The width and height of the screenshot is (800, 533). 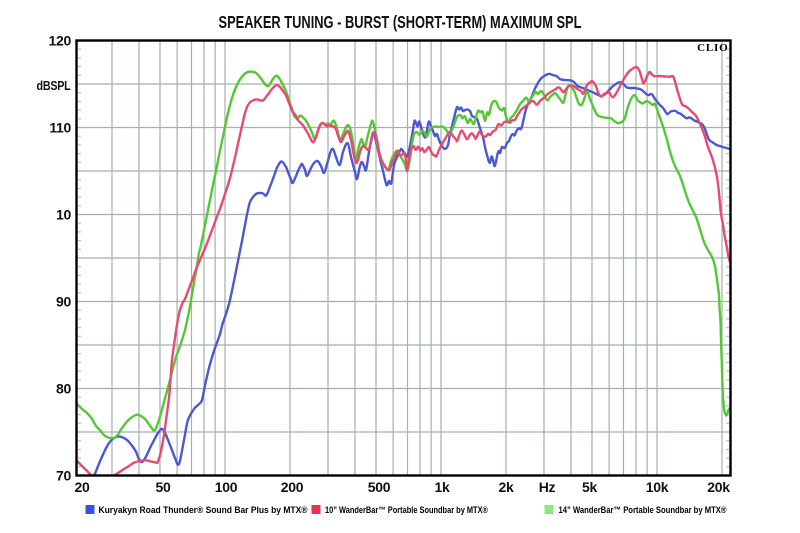 I want to click on svg-text: CLIO, so click(x=712, y=48).